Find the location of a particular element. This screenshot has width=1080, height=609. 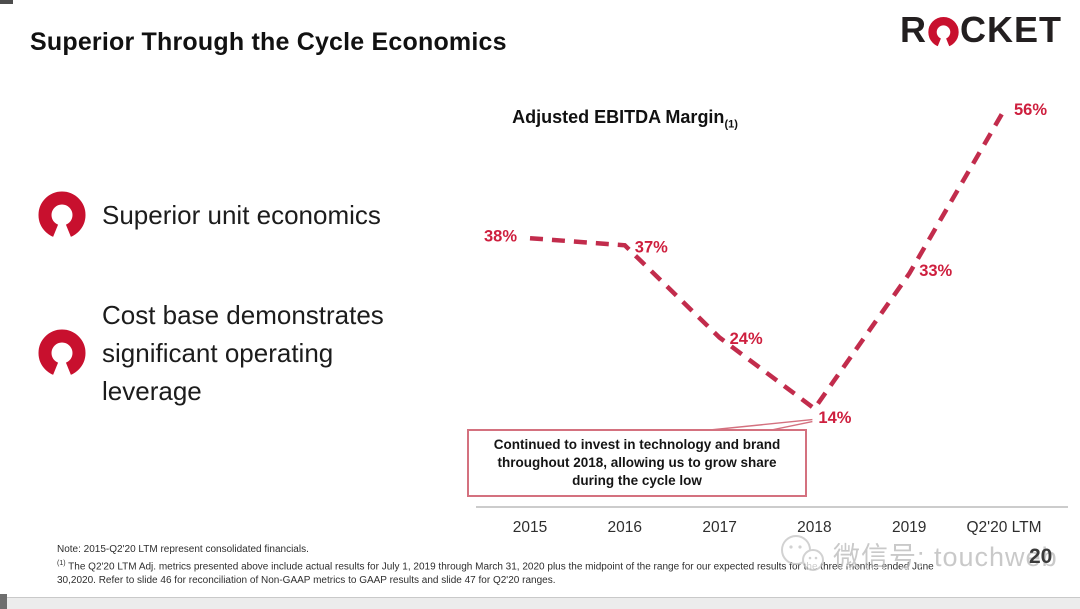

bullet-superior-unit-economics: Superior unit economics is located at coordinates (209, 215).